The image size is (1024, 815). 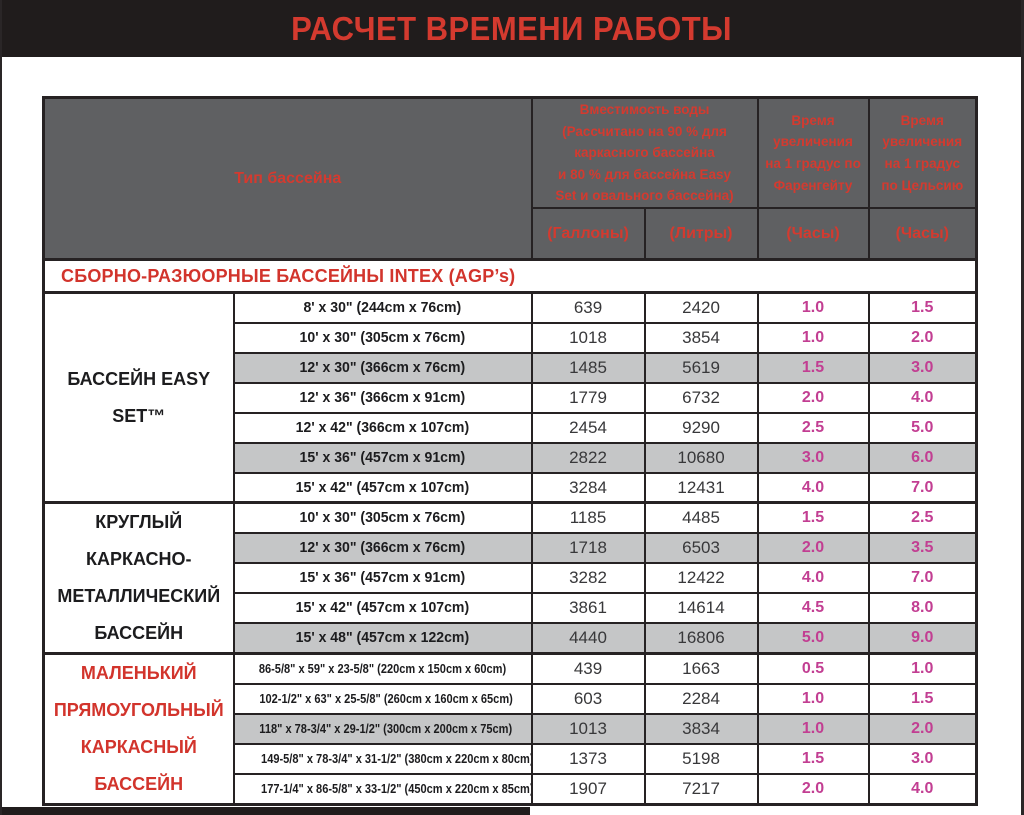 I want to click on table-row: 10' x 30" (305cm x 76cm) 1018 3854 1.0 2.0, so click(x=510, y=337).